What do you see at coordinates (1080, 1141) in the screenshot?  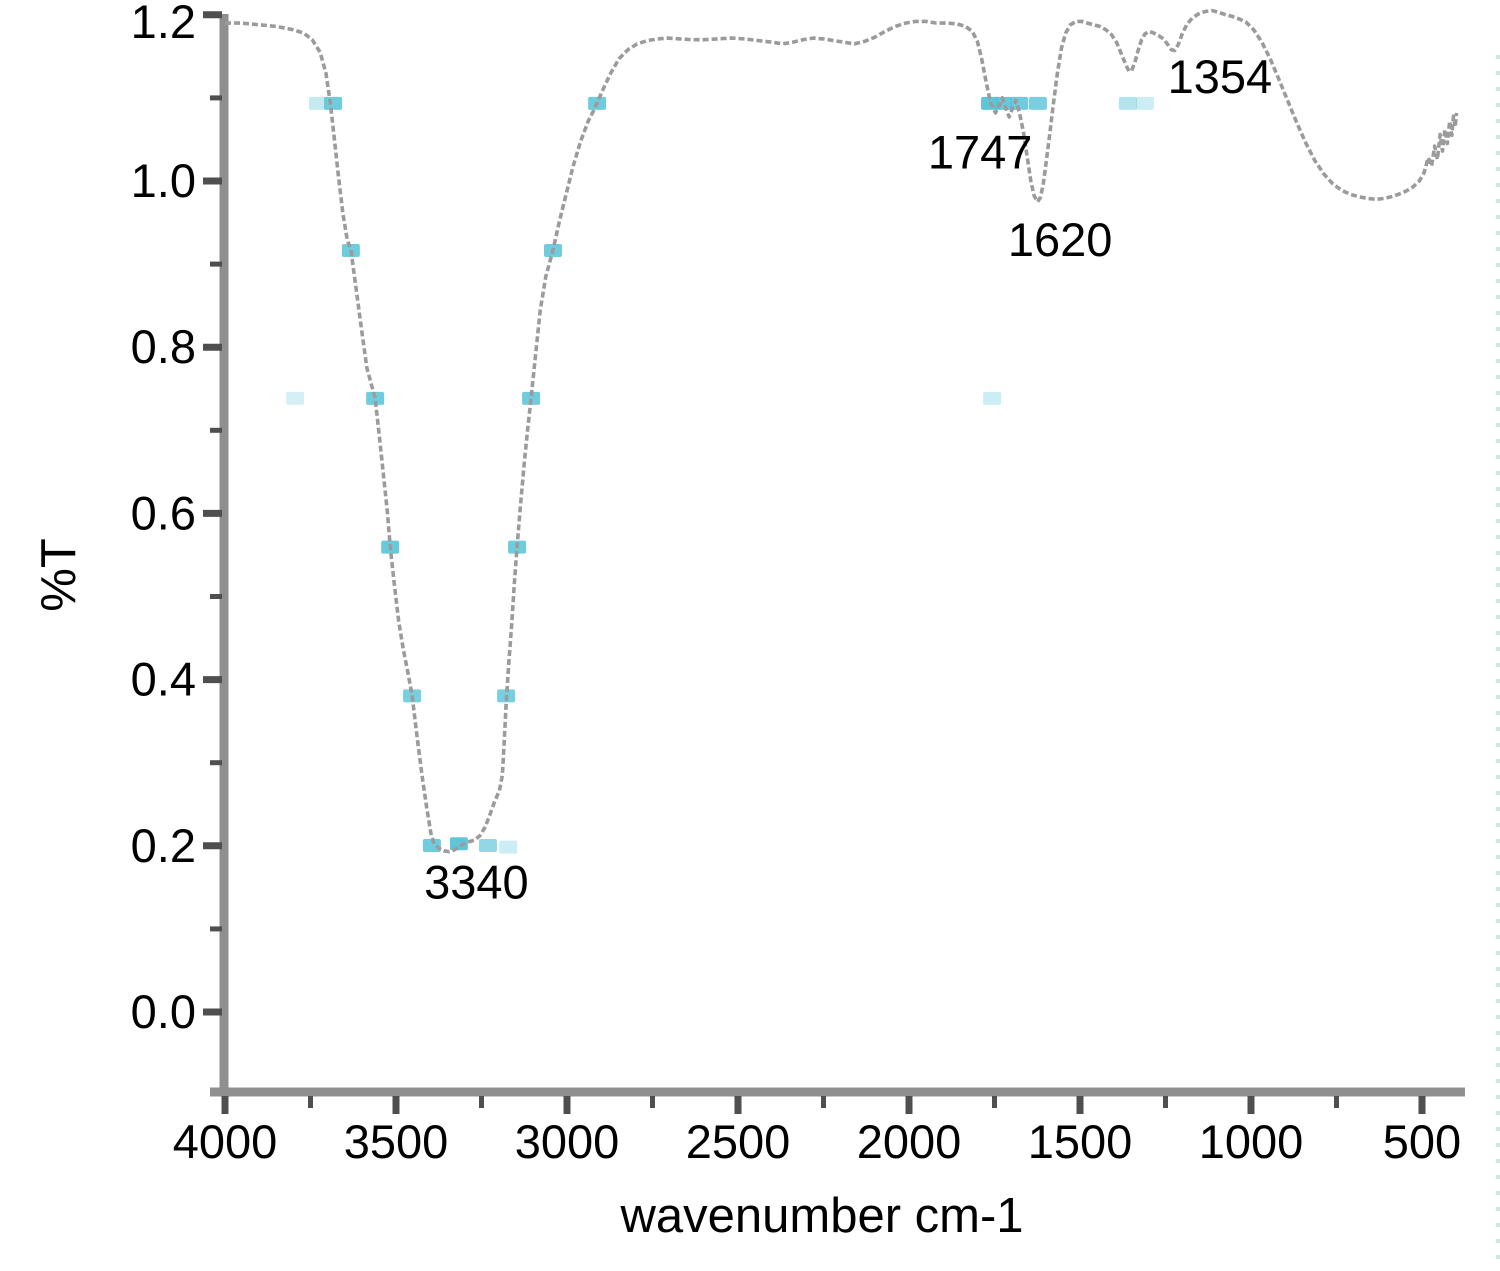 I see `x-tick-label: 1500` at bounding box center [1080, 1141].